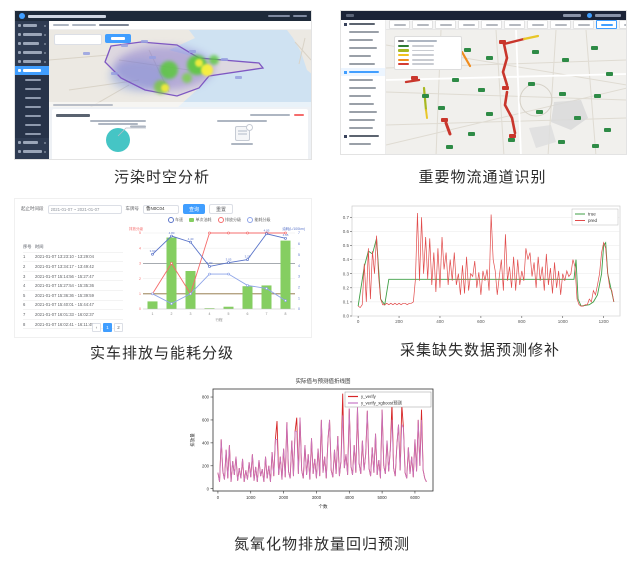 This screenshot has width=640, height=565. I want to click on user-avatar, so click(589, 15).